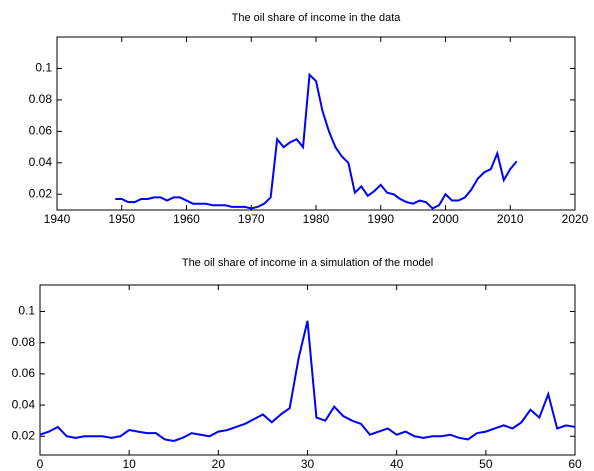 The image size is (594, 471). Describe the element at coordinates (445, 219) in the screenshot. I see `x-tick-label: 2000` at that location.